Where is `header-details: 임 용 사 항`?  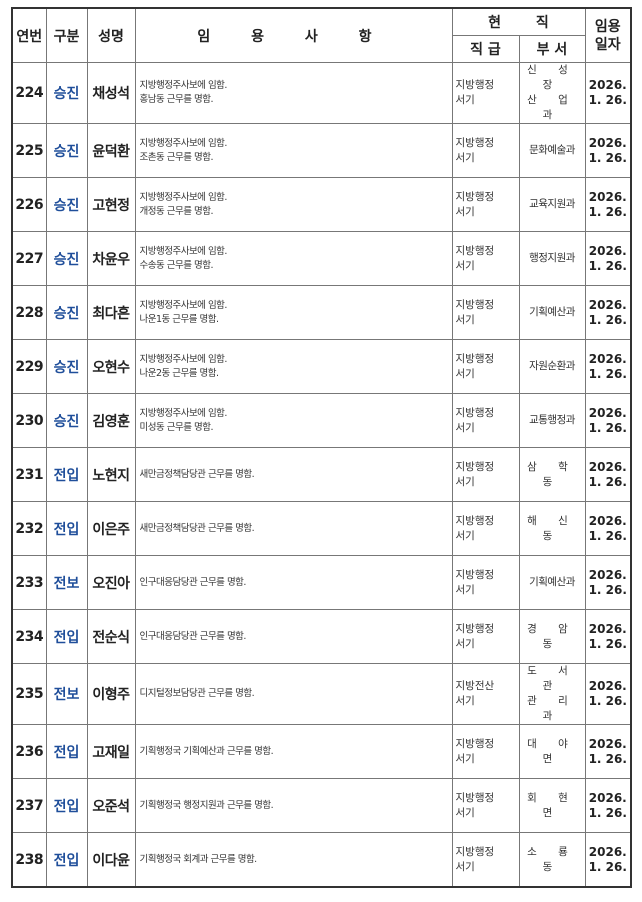 header-details: 임 용 사 항 is located at coordinates (293, 35).